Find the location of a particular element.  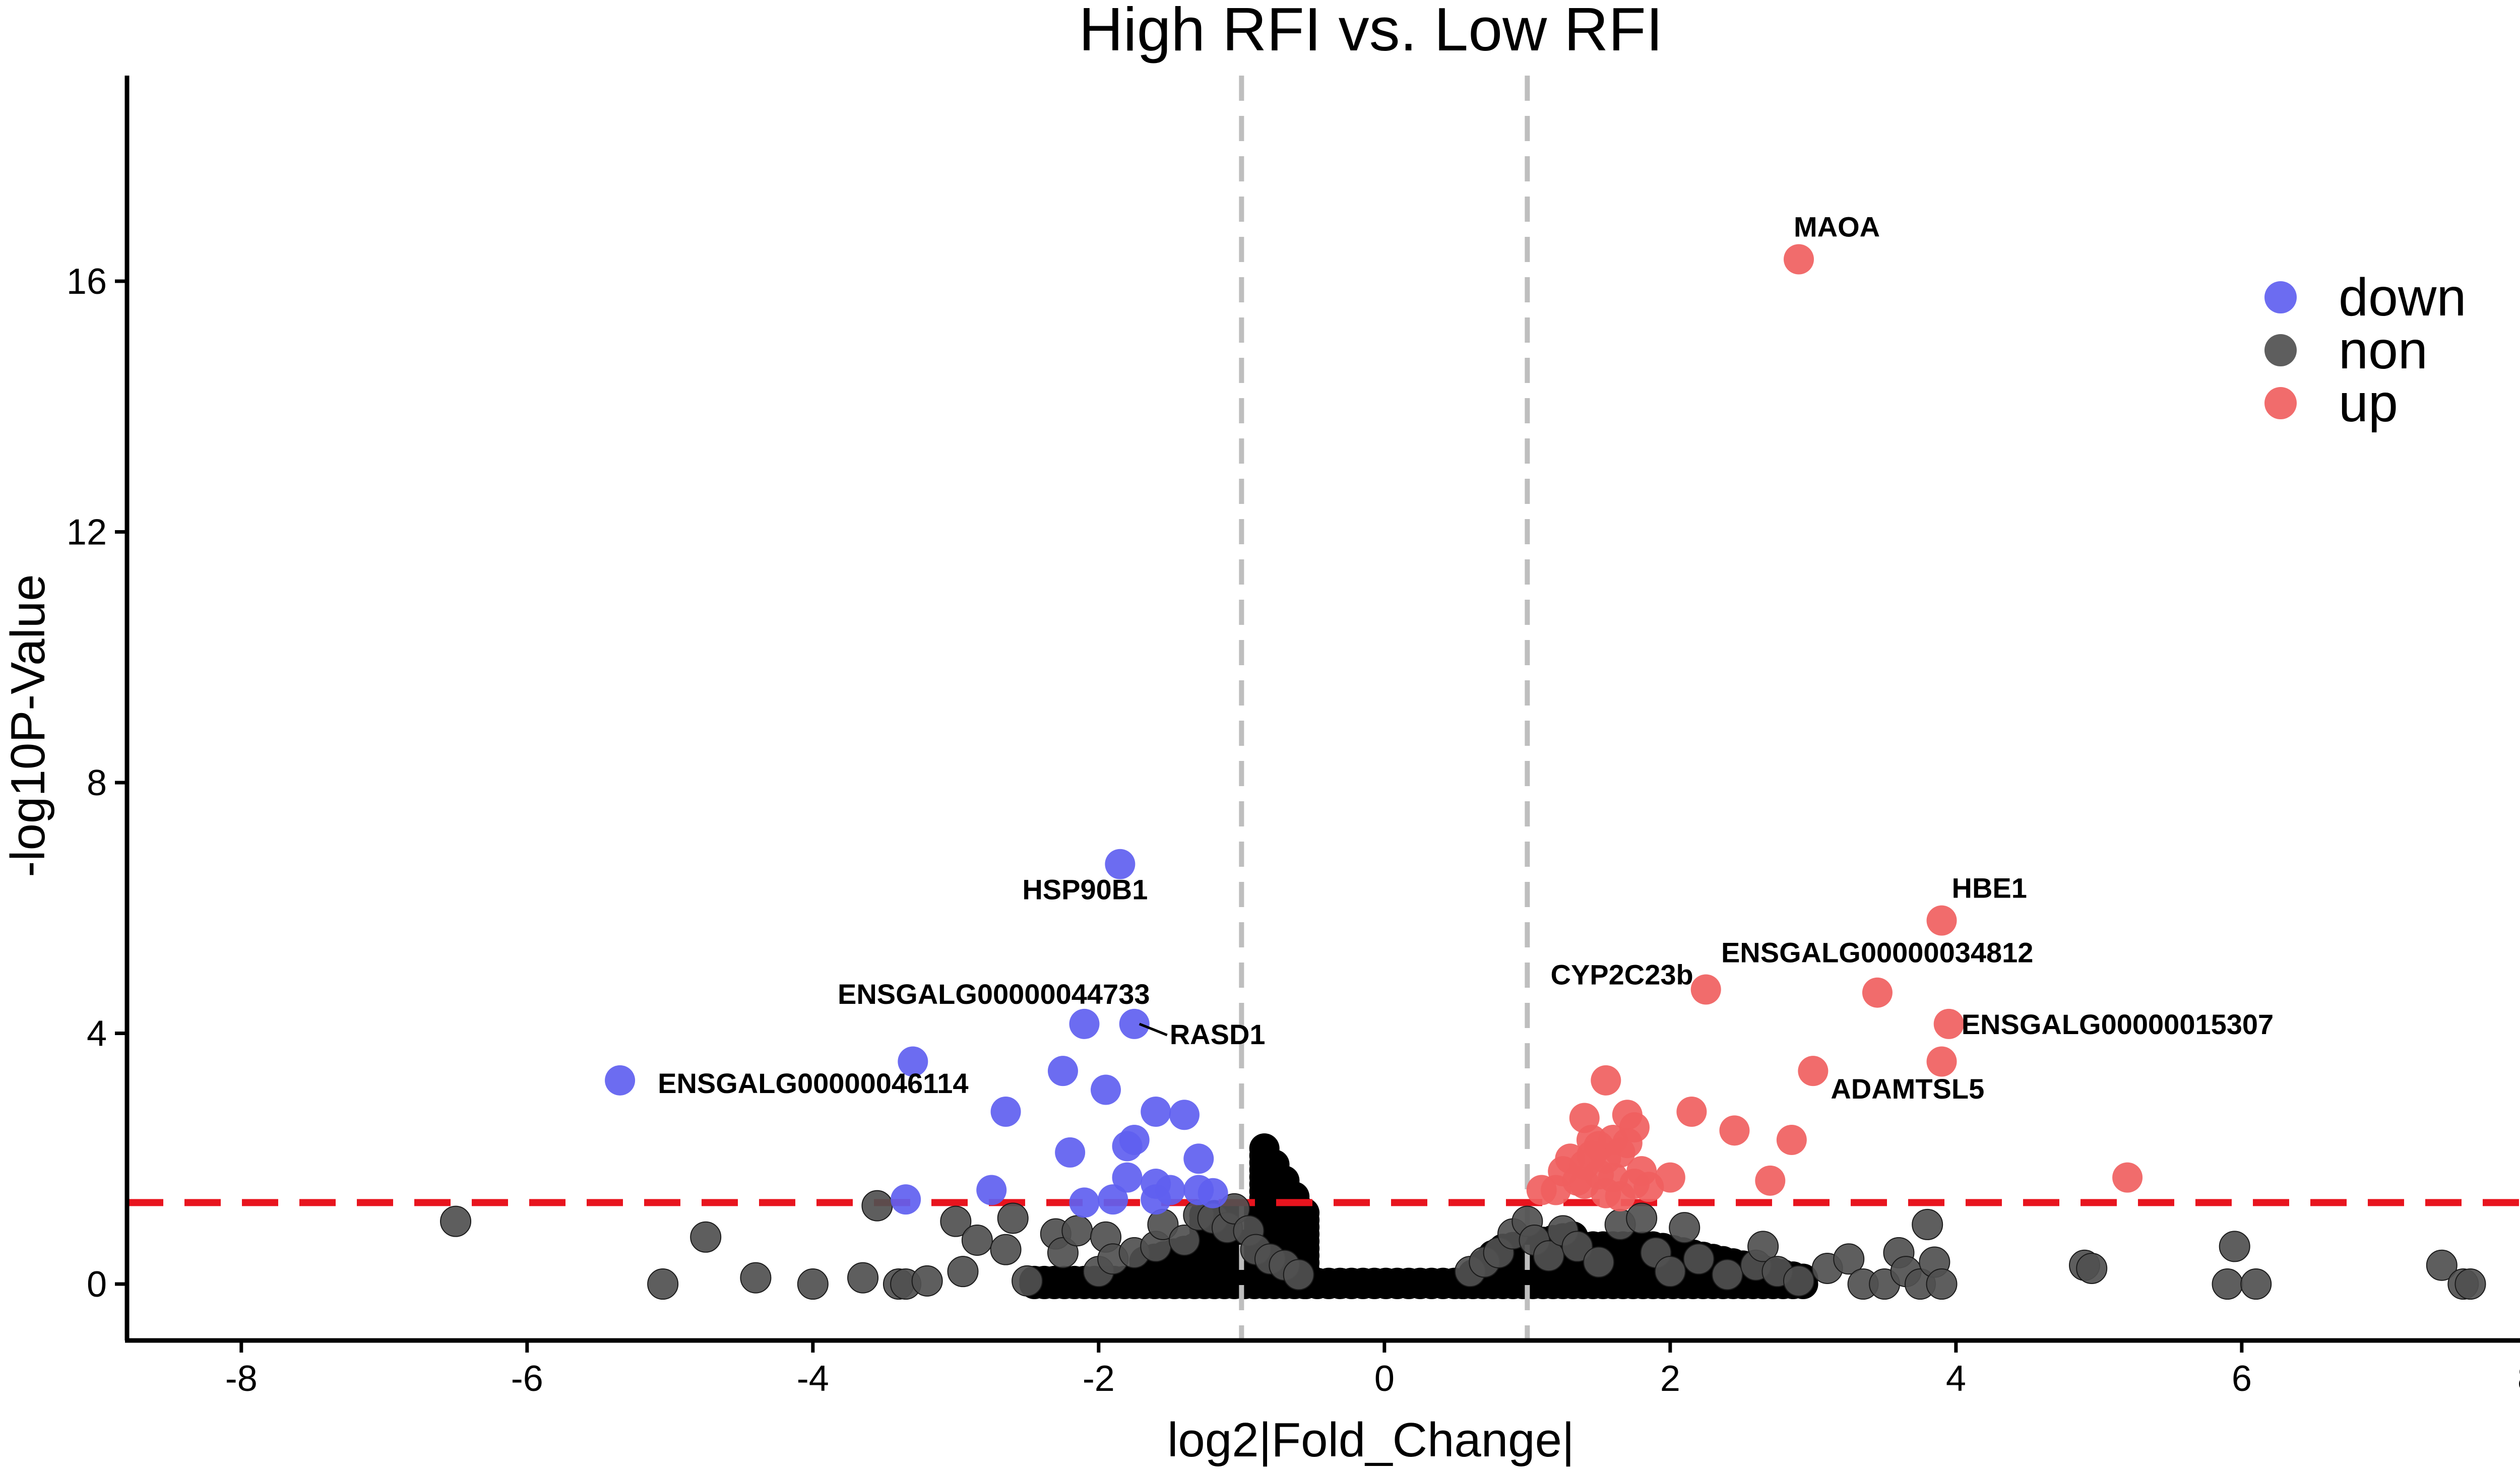

x-tick-label: 6 is located at coordinates (2242, 1379).